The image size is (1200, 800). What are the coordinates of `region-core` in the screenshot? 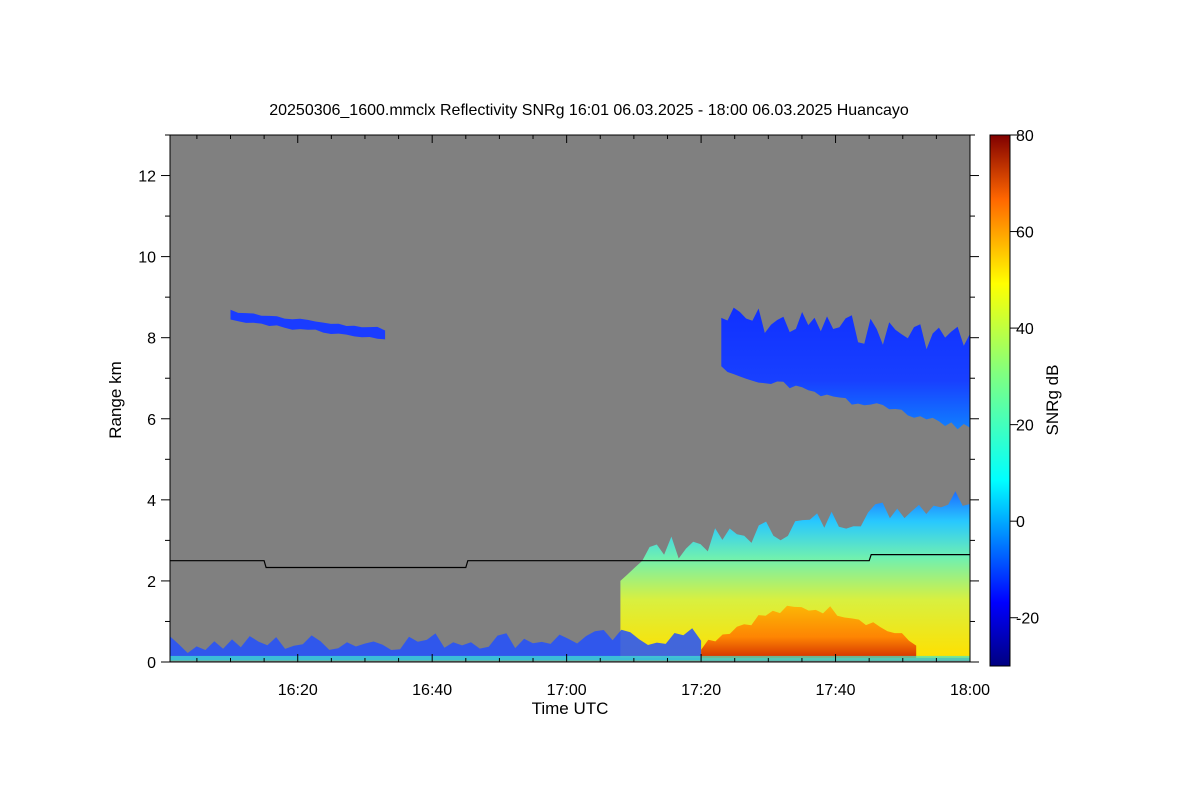 It's located at (809, 631).